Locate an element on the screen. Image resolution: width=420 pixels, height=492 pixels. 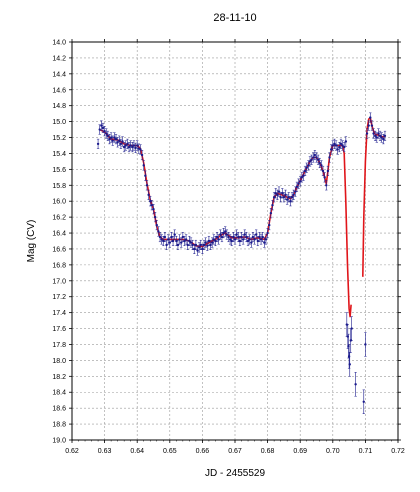
x-tick-label: 0.64 is located at coordinates (137, 451).